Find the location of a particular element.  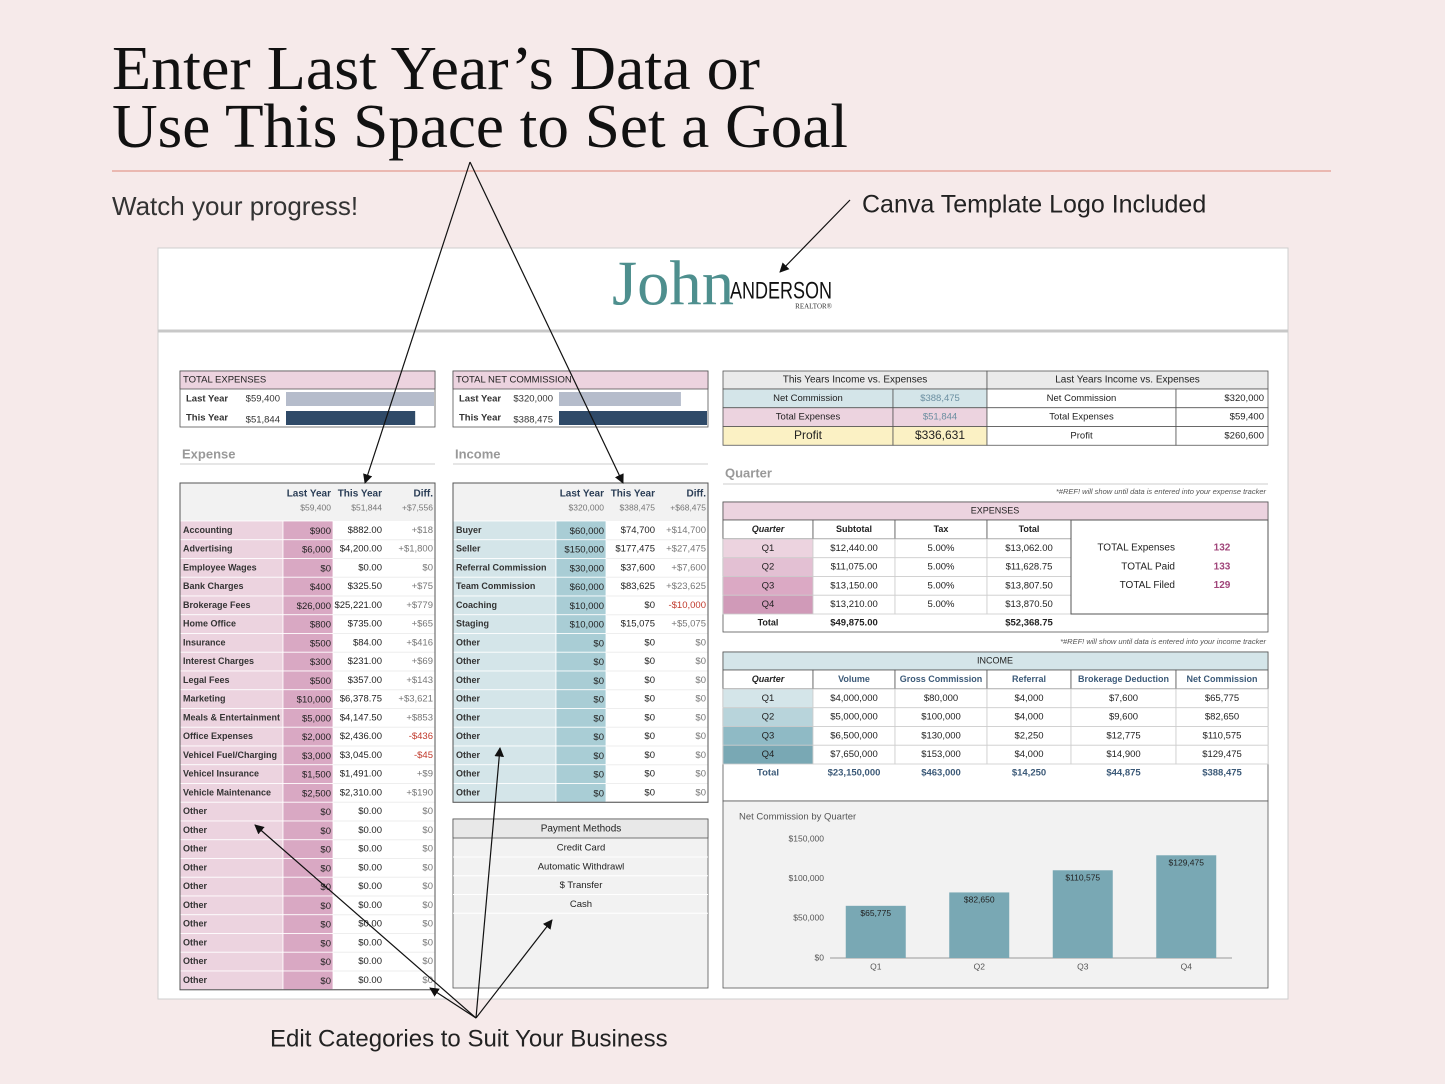

cell-text: $49,875.00 is located at coordinates (854, 623).